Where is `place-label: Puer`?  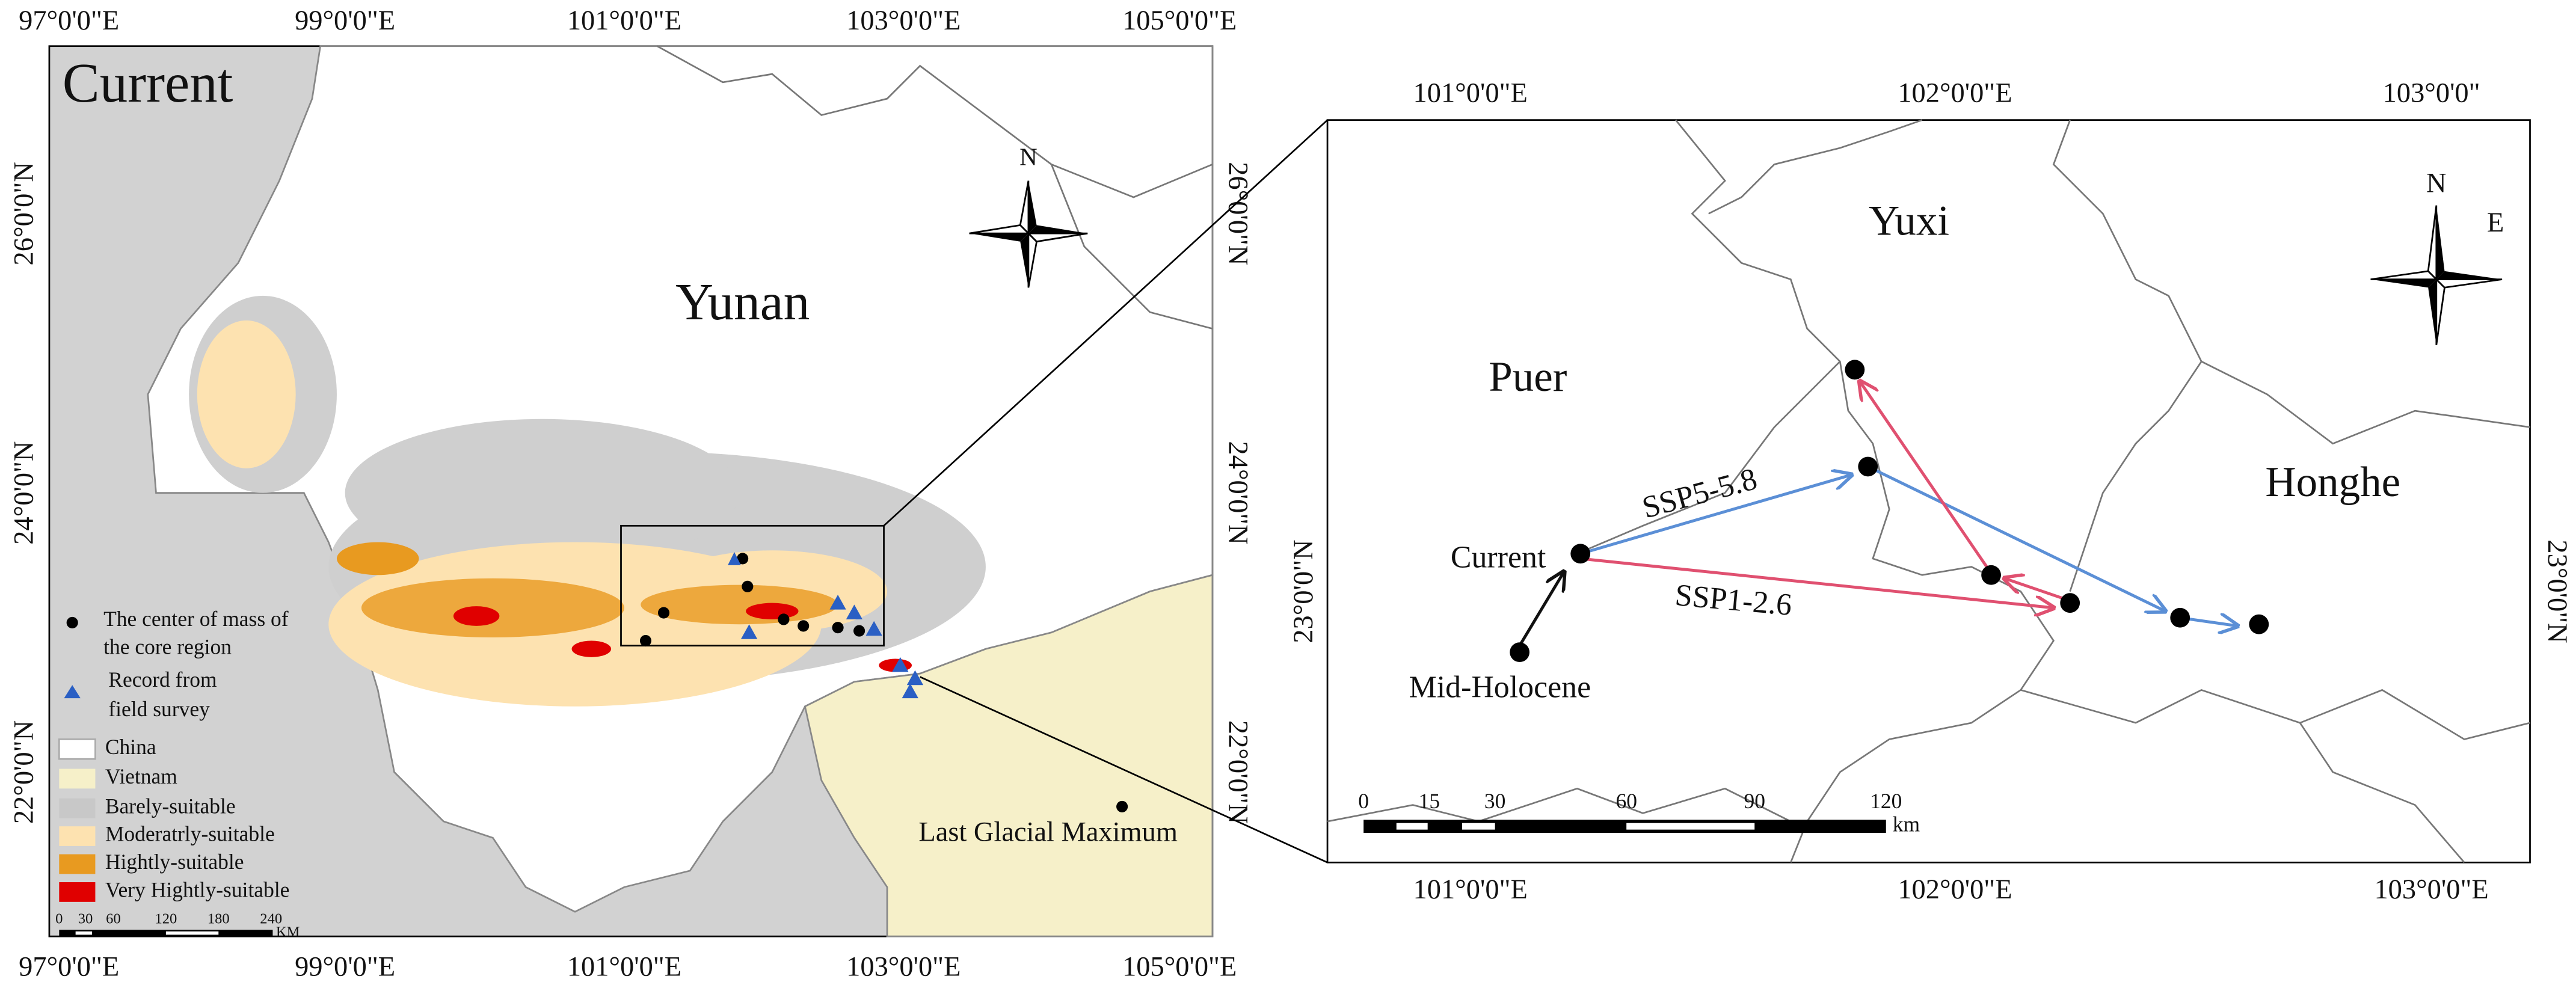 place-label: Puer is located at coordinates (1528, 377).